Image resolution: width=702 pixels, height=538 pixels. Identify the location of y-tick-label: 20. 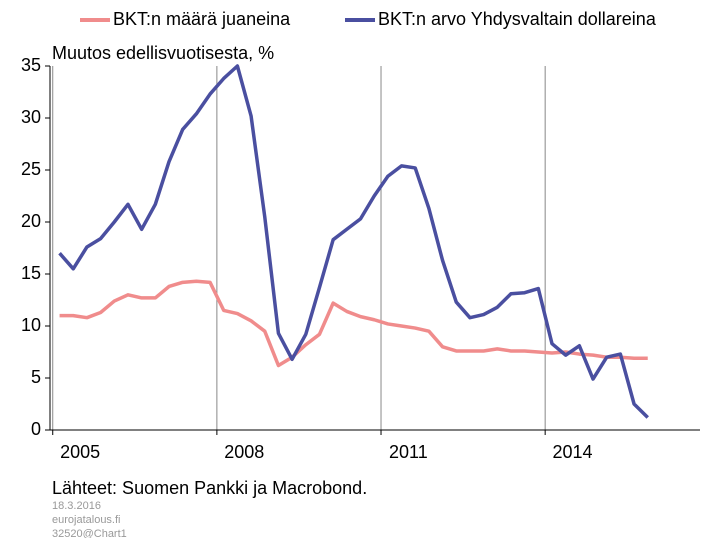
(31, 221).